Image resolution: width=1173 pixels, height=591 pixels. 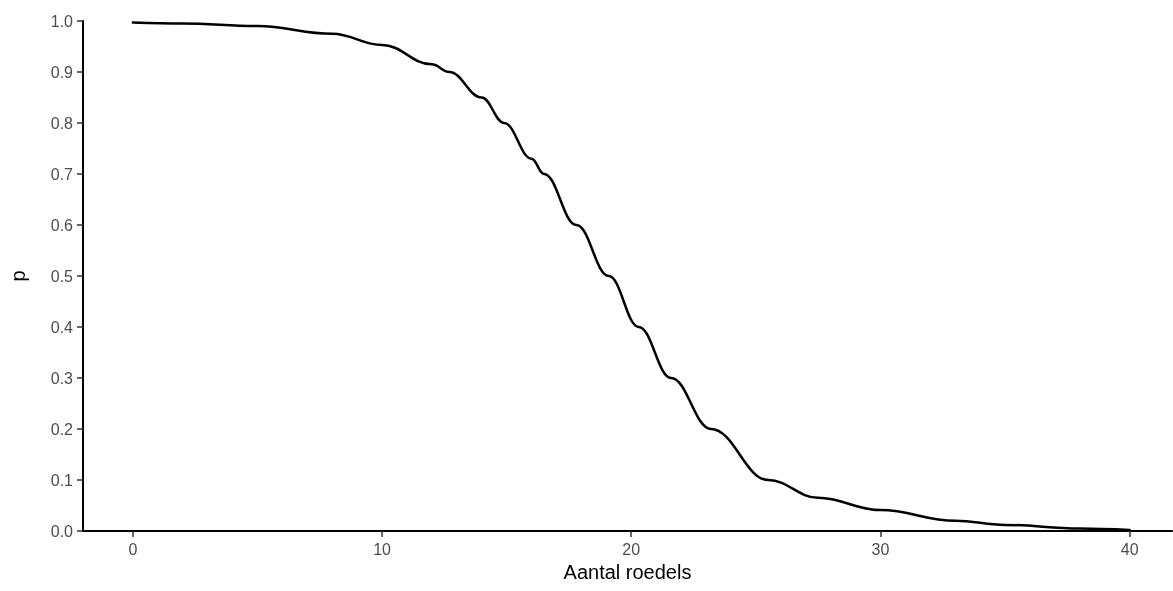 I want to click on y-tick-label: 0.6, so click(x=62, y=225).